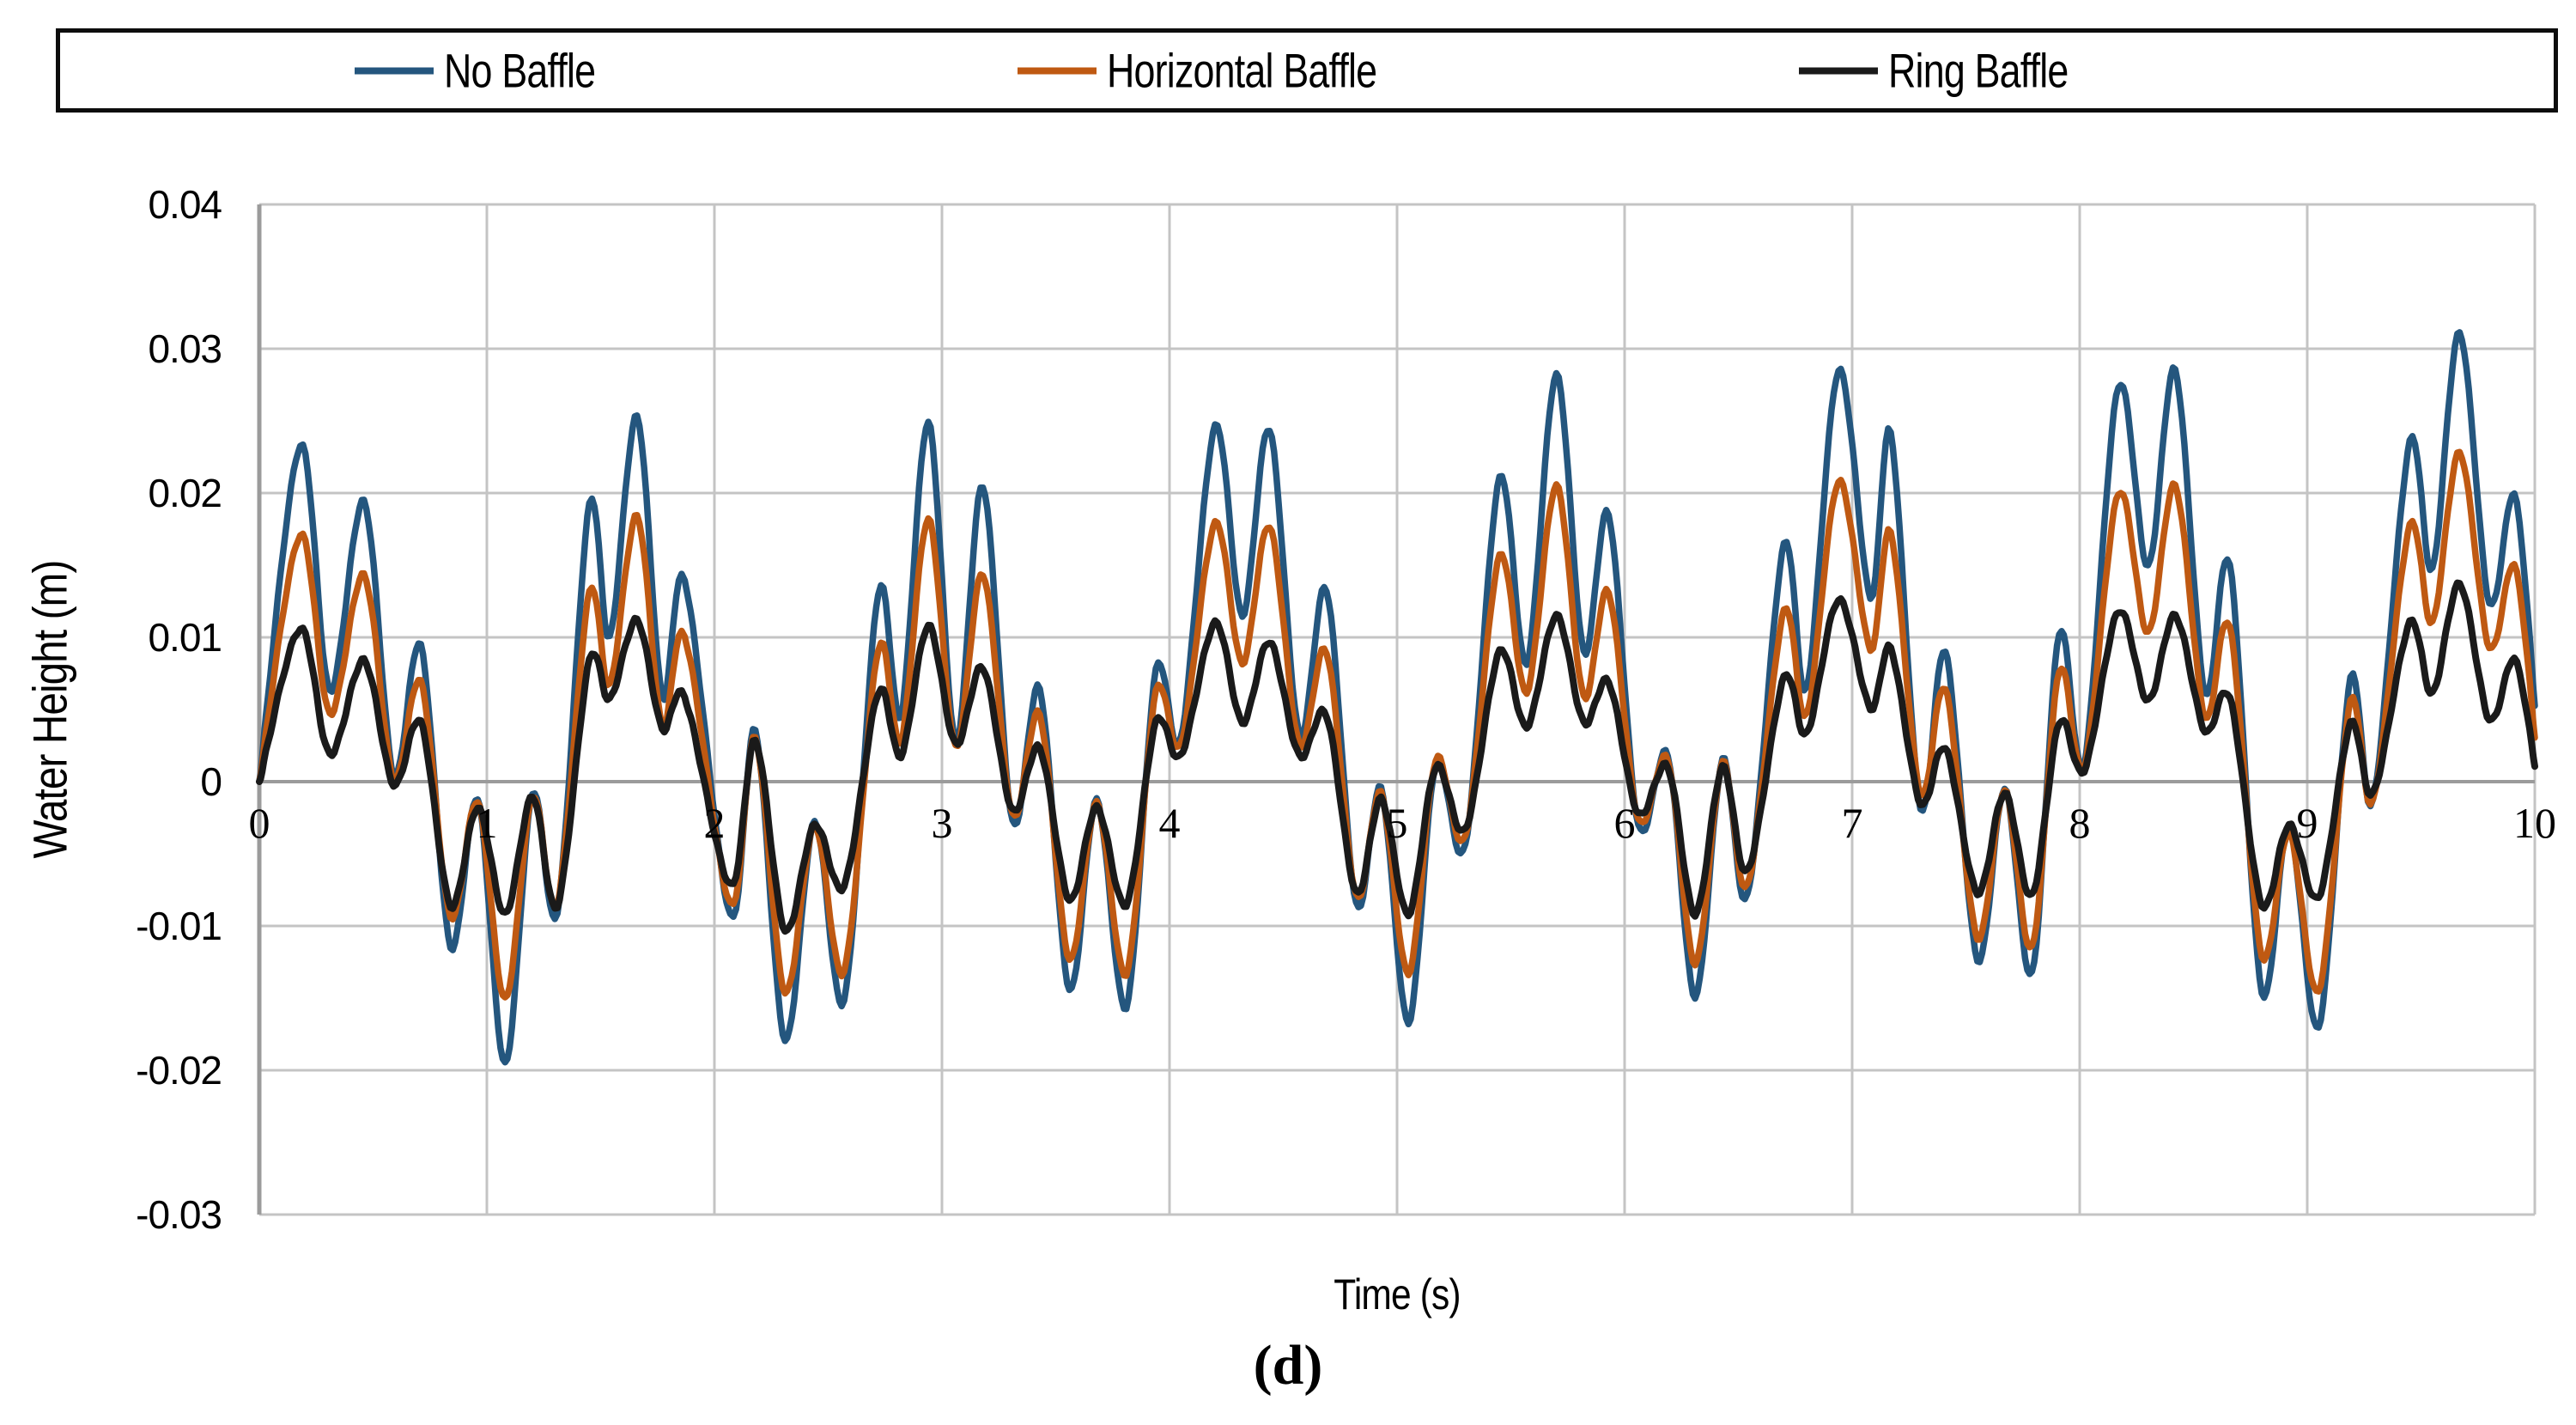 Image resolution: width=2576 pixels, height=1425 pixels. Describe the element at coordinates (2080, 823) in the screenshot. I see `x-tick-label-8: 8` at that location.